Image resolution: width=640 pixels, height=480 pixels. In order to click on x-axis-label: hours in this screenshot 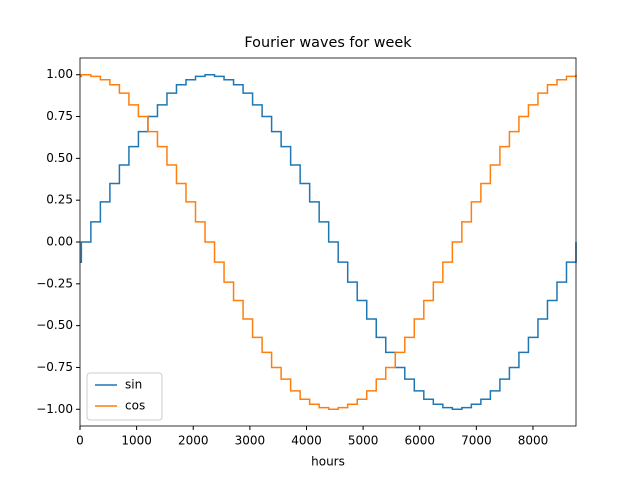, I will do `click(328, 462)`.